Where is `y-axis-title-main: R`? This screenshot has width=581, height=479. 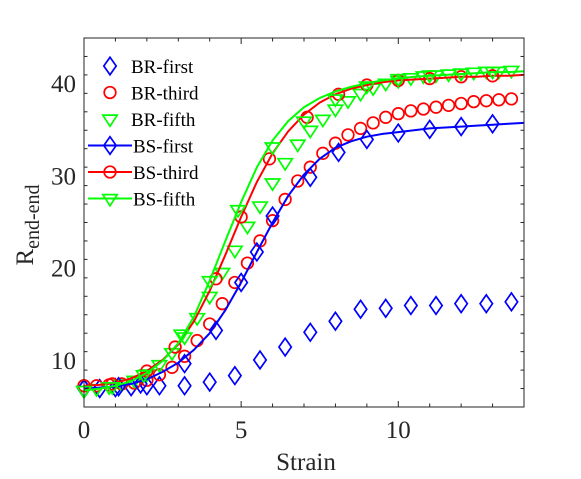 y-axis-title-main: R is located at coordinates (25, 257).